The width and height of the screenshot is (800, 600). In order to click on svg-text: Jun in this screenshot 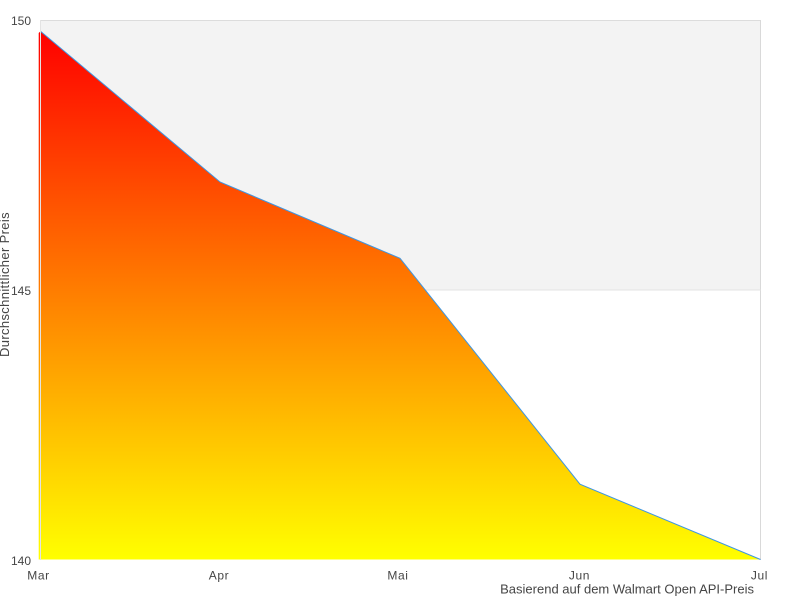, I will do `click(579, 575)`.